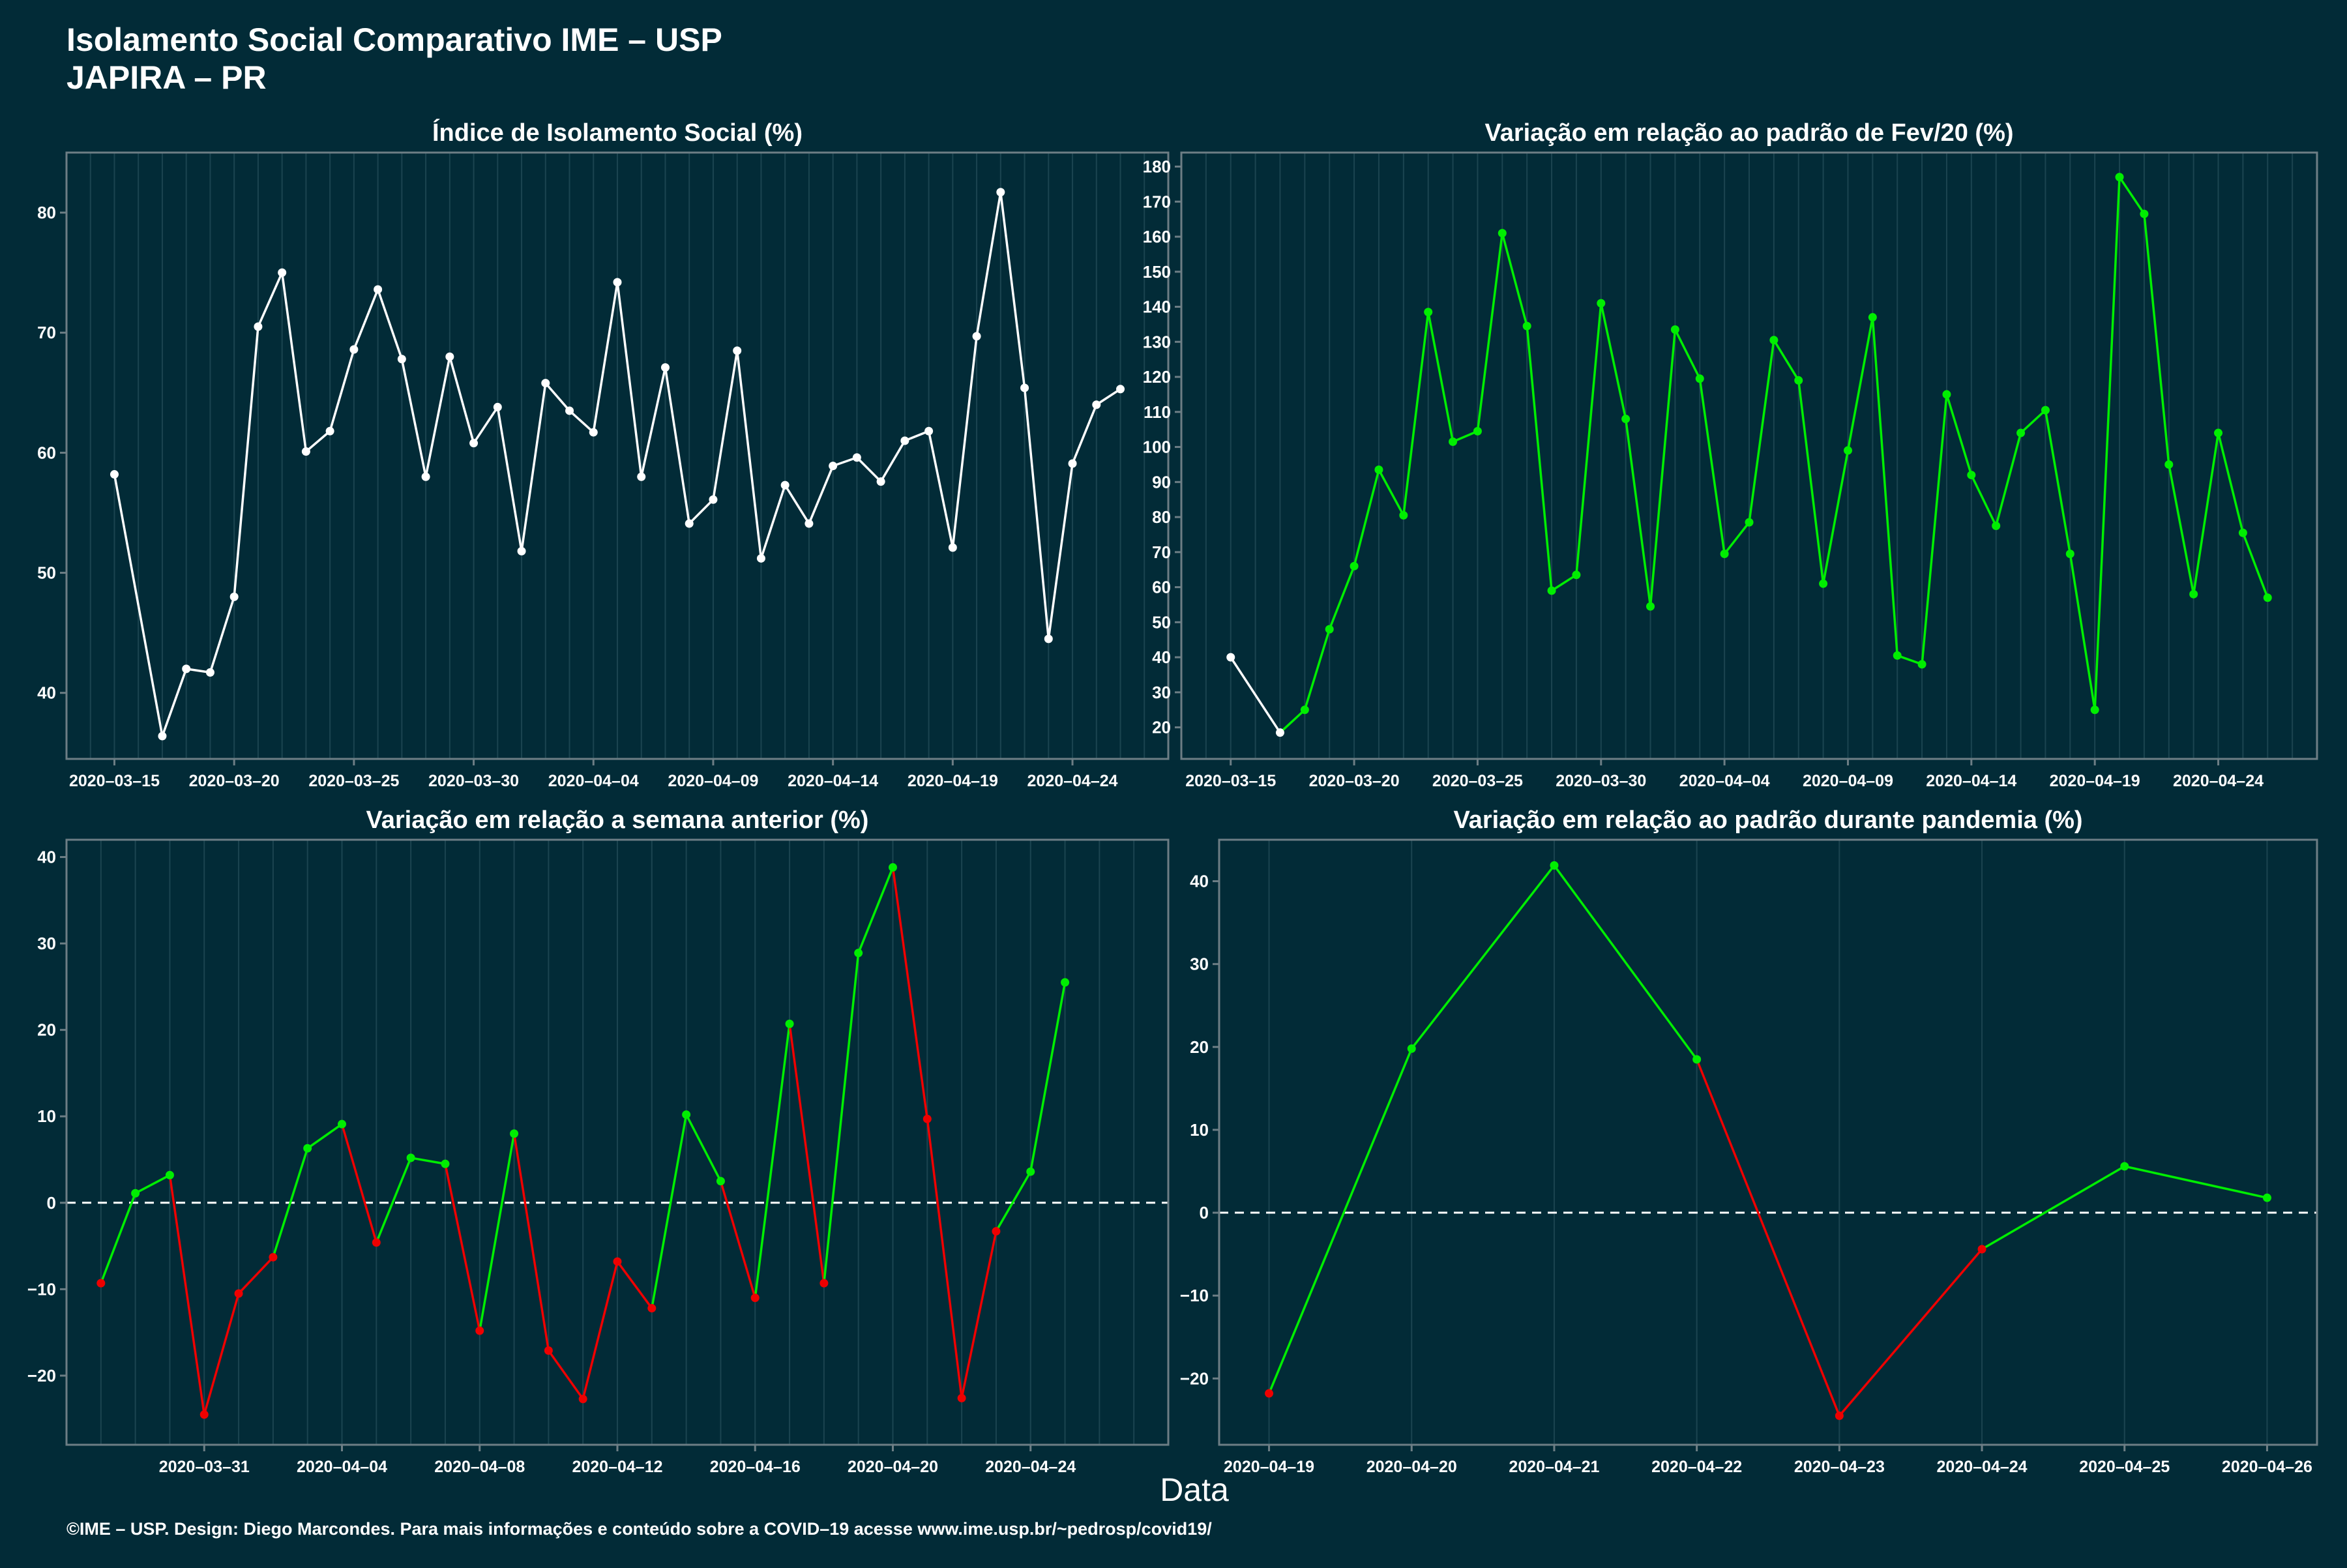  I want to click on y-tick-label: 120, so click(1157, 377).